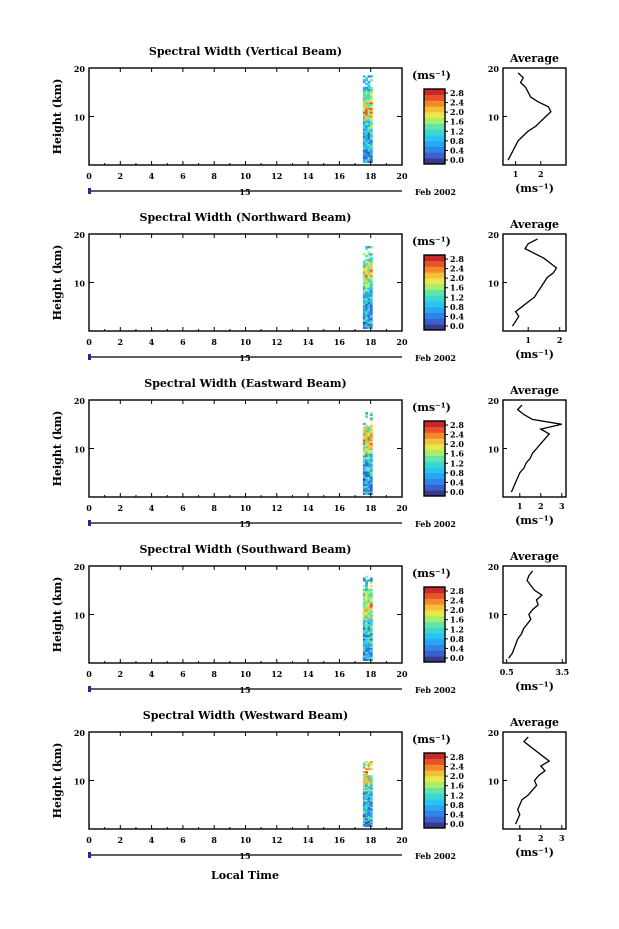 This screenshot has width=619, height=929. What do you see at coordinates (371, 508) in the screenshot?
I see `x-tick-label: 18` at bounding box center [371, 508].